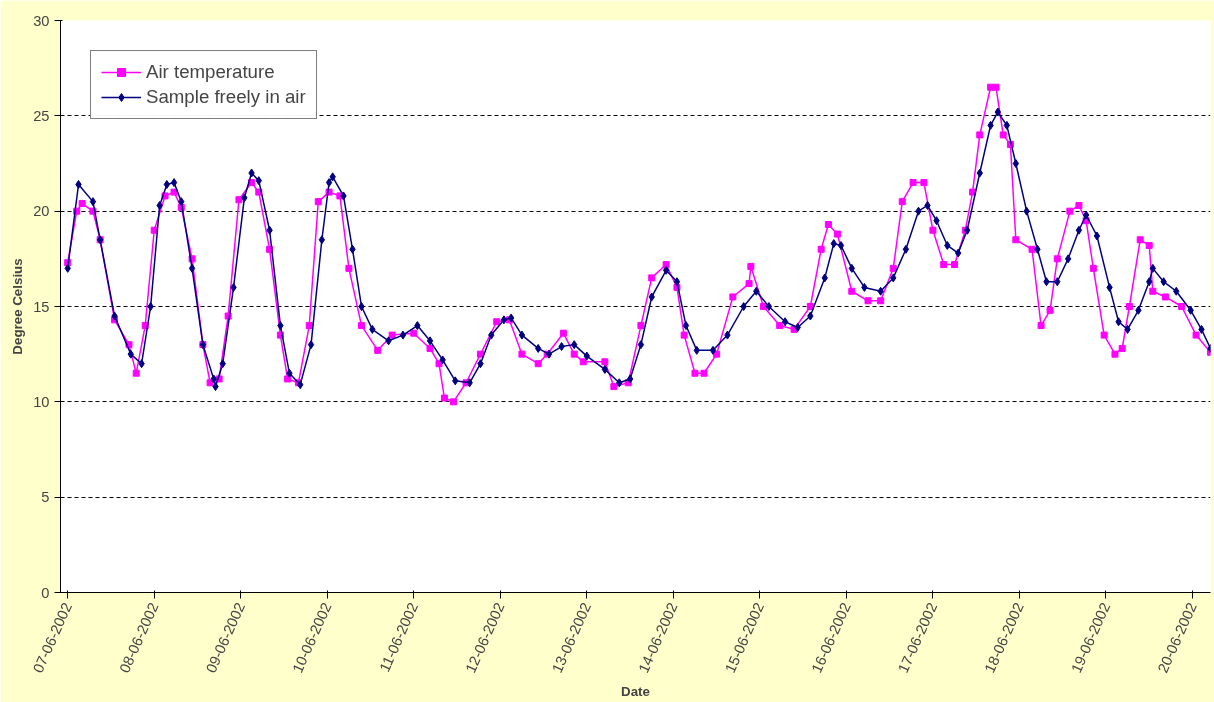  Describe the element at coordinates (41, 115) in the screenshot. I see `y-tick-label: 25` at that location.